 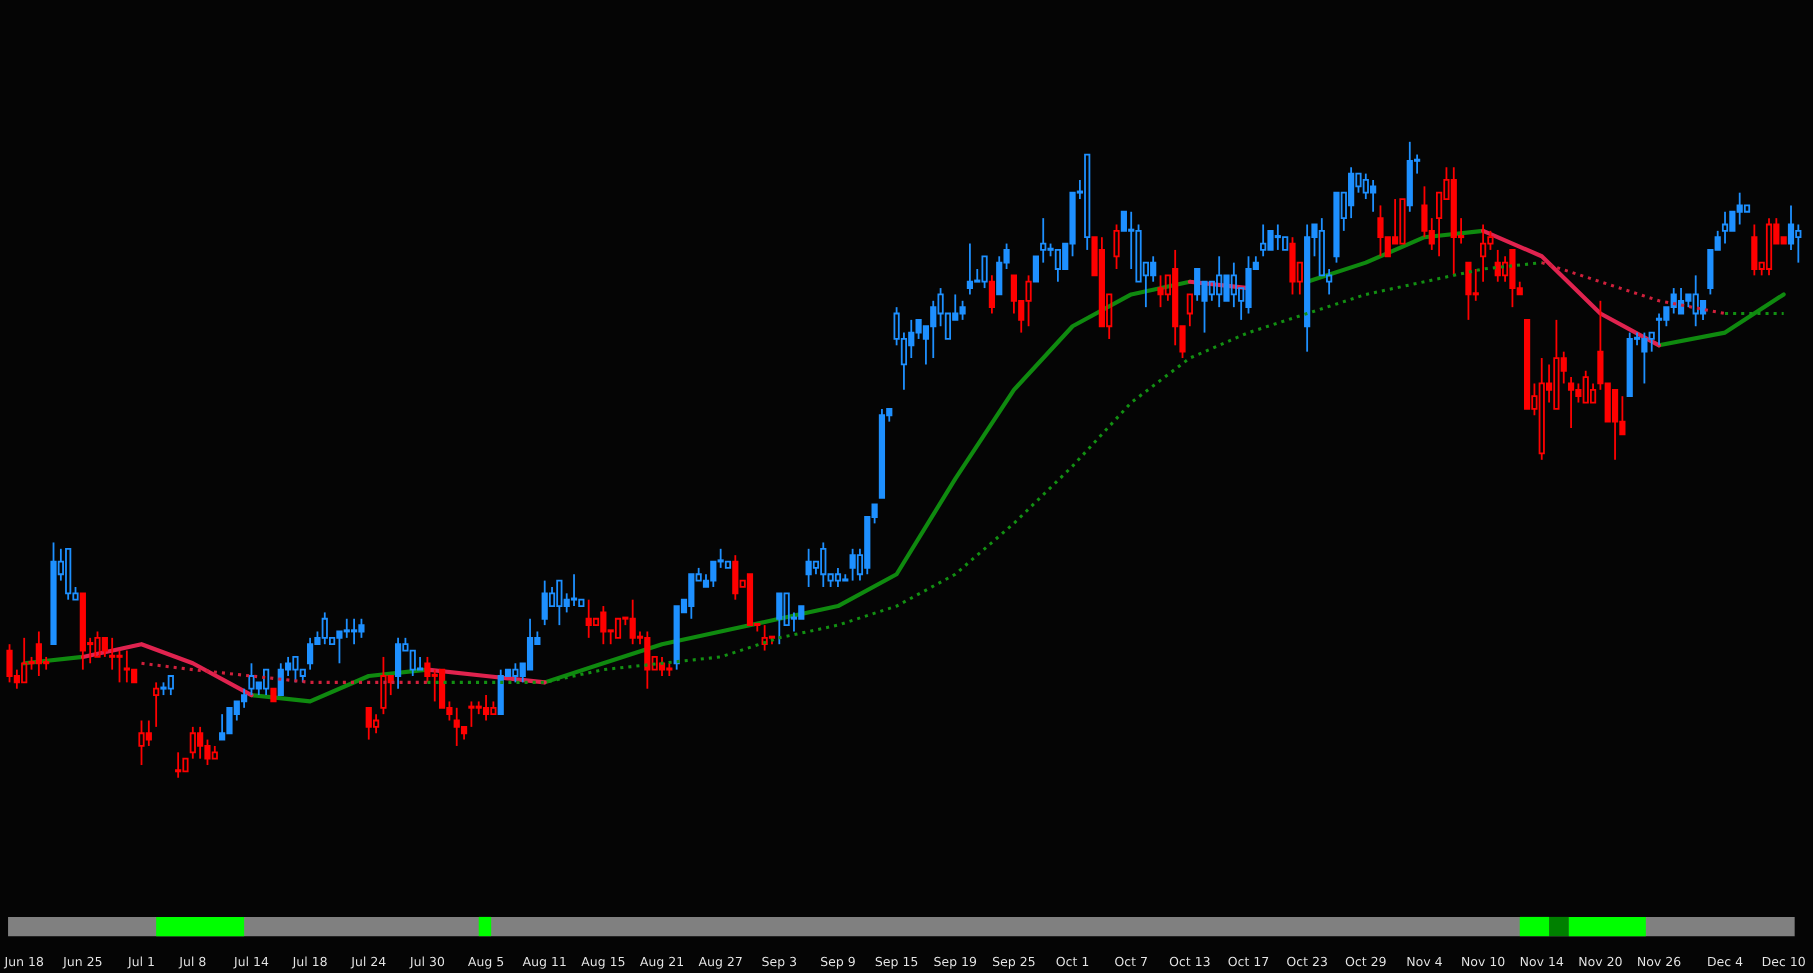 What do you see at coordinates (23, 962) in the screenshot?
I see `x-tick-label: Jun 18` at bounding box center [23, 962].